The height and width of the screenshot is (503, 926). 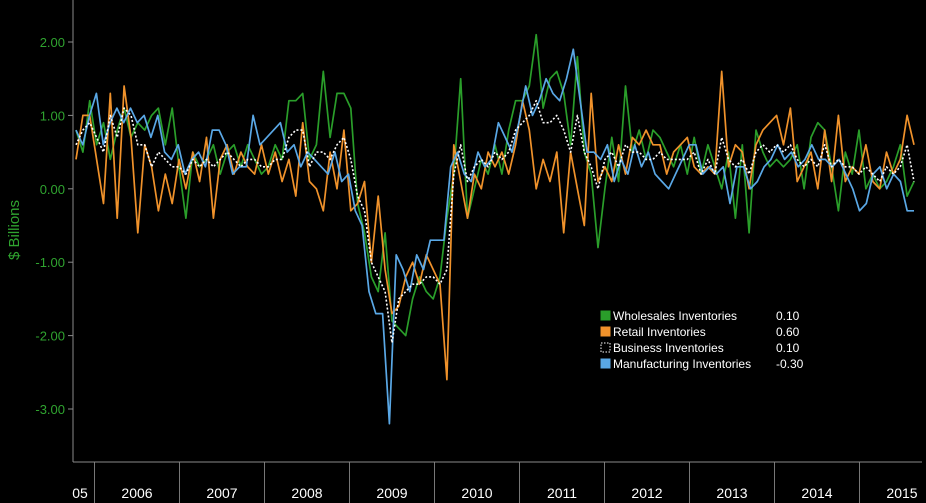 What do you see at coordinates (646, 493) in the screenshot?
I see `x-tick-label: 2012` at bounding box center [646, 493].